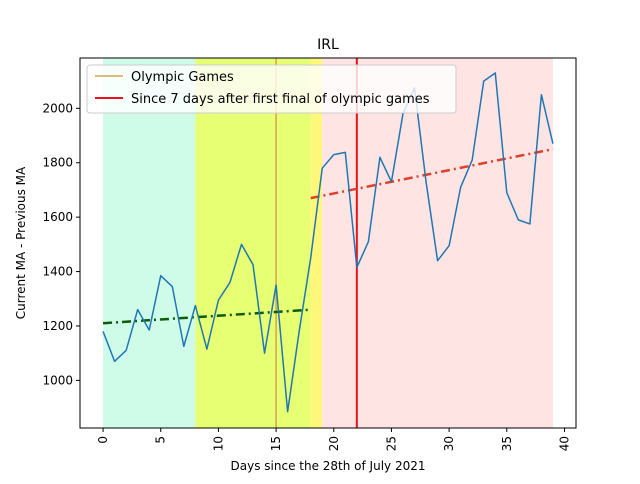 This screenshot has height=484, width=640. Describe the element at coordinates (507, 443) in the screenshot. I see `x-tick-label: 35` at that location.